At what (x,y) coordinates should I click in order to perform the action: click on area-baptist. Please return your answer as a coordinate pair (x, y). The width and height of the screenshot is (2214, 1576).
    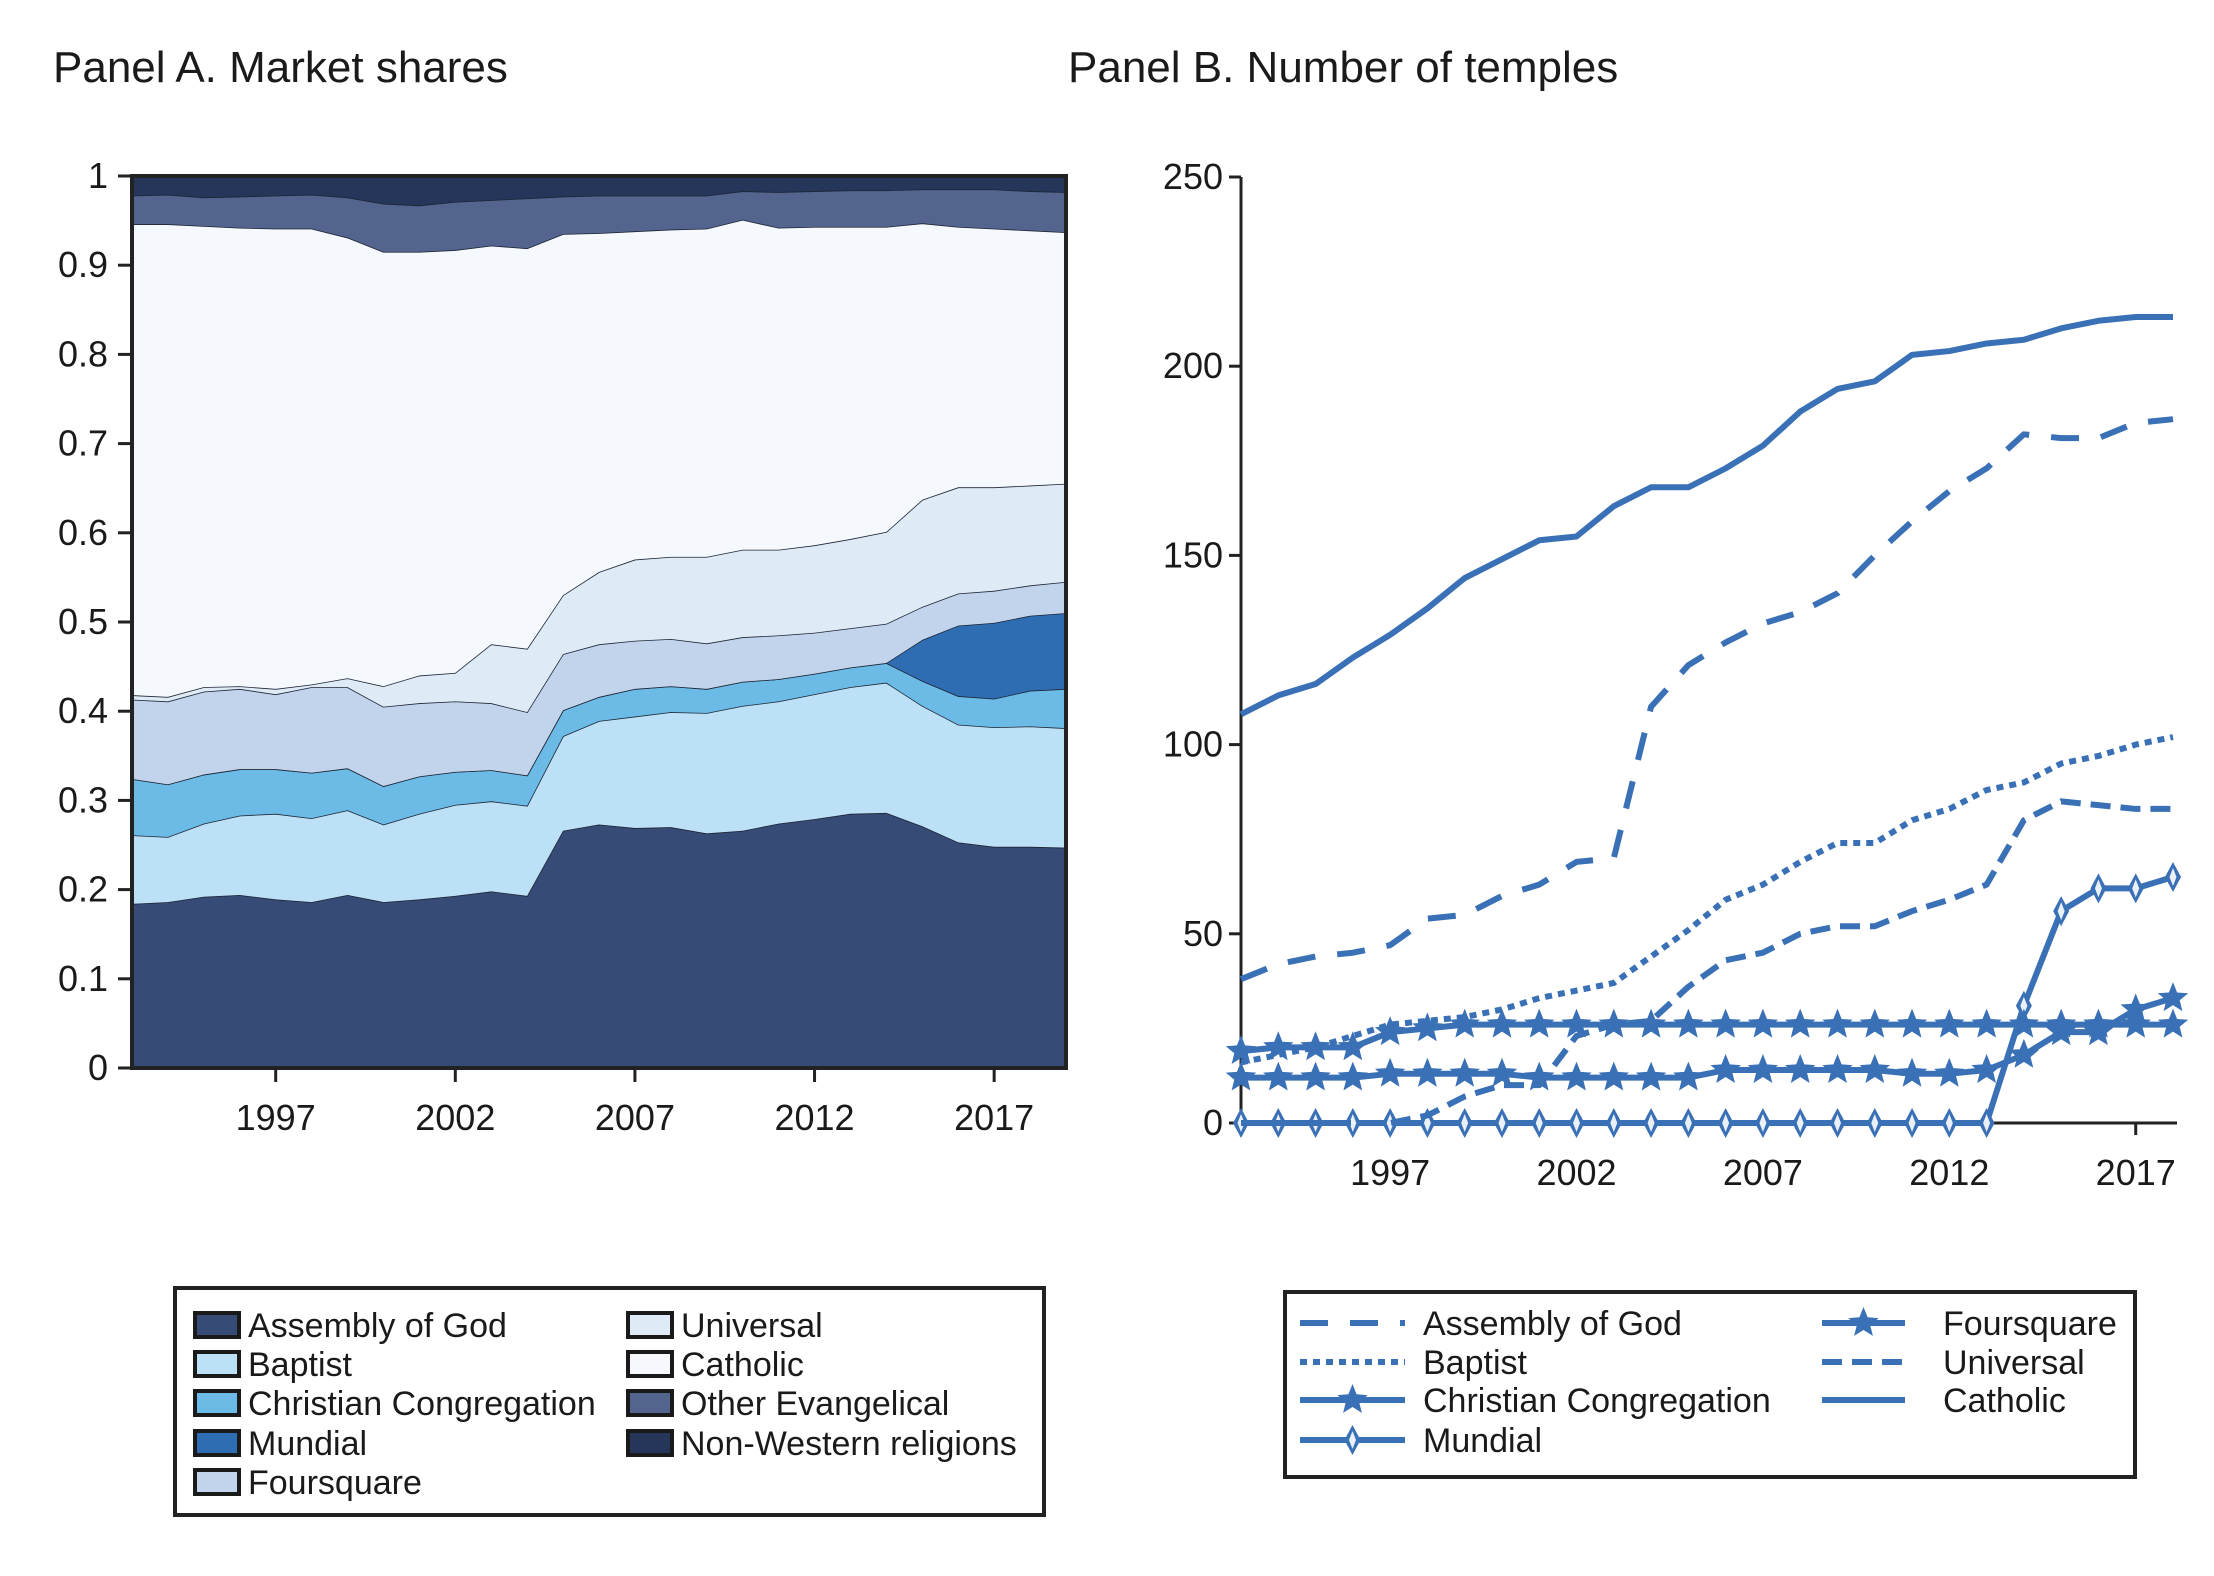
    Looking at the image, I should click on (599, 793).